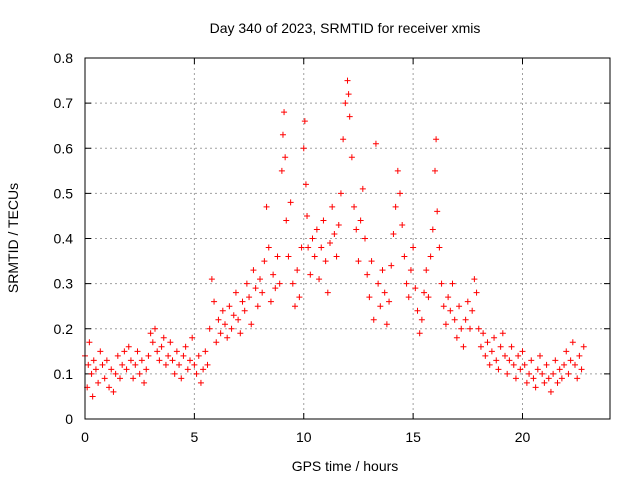 This screenshot has height=480, width=640. What do you see at coordinates (64, 103) in the screenshot?
I see `y-tick-label: 0.7` at bounding box center [64, 103].